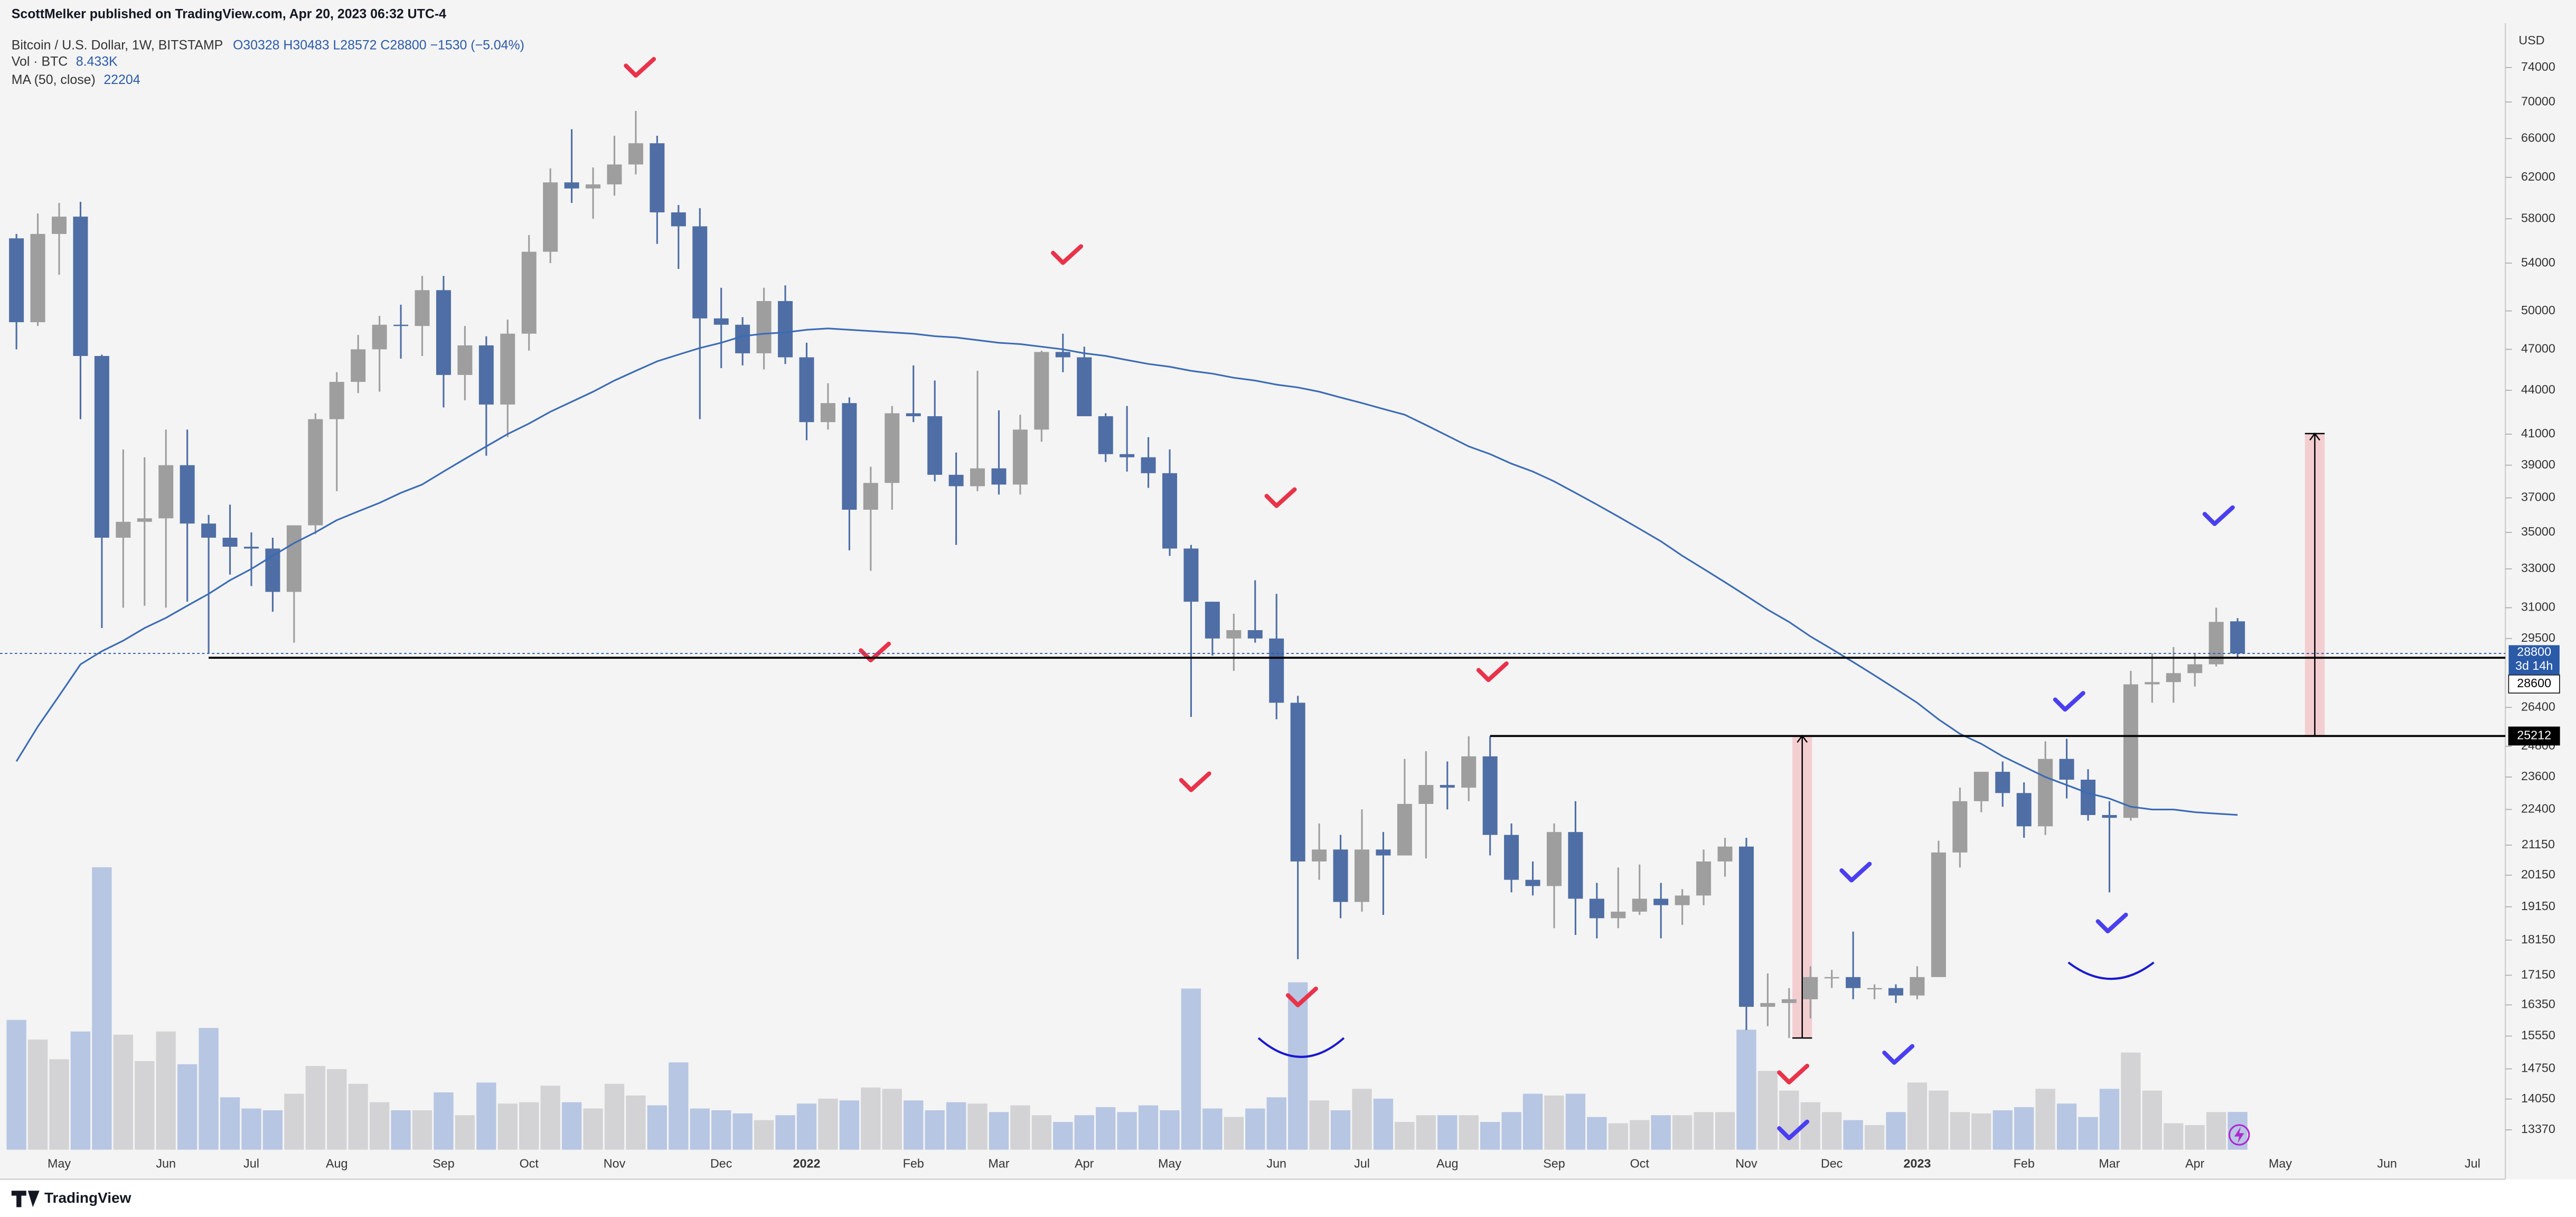 The height and width of the screenshot is (1217, 2576). Describe the element at coordinates (2534, 666) in the screenshot. I see `last-price-countdown: 3d 14h` at that location.